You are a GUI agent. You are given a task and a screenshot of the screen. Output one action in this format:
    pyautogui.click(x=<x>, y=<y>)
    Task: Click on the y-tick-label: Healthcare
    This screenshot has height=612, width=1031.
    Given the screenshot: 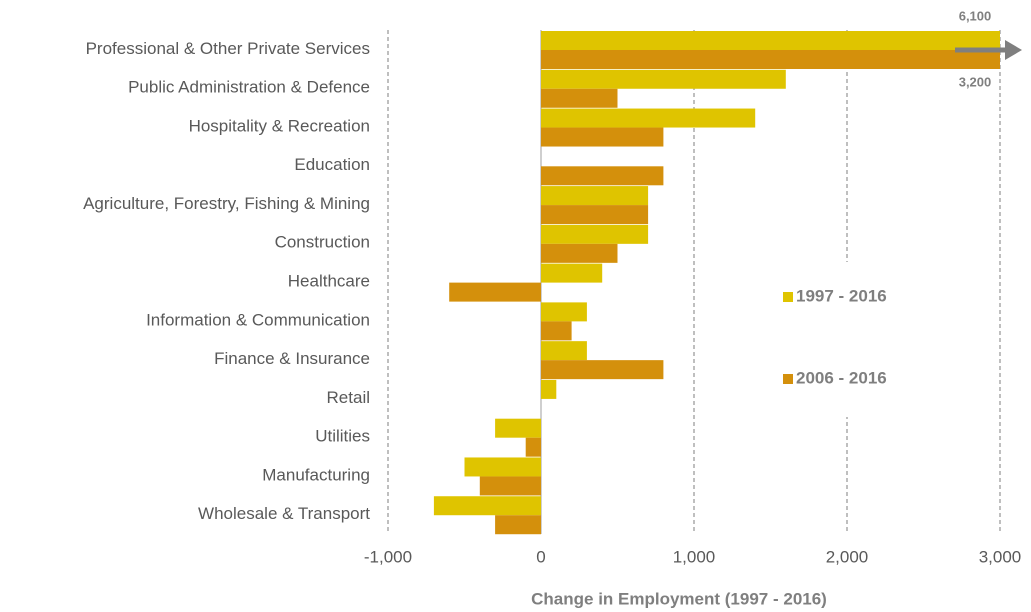 What is the action you would take?
    pyautogui.click(x=329, y=280)
    